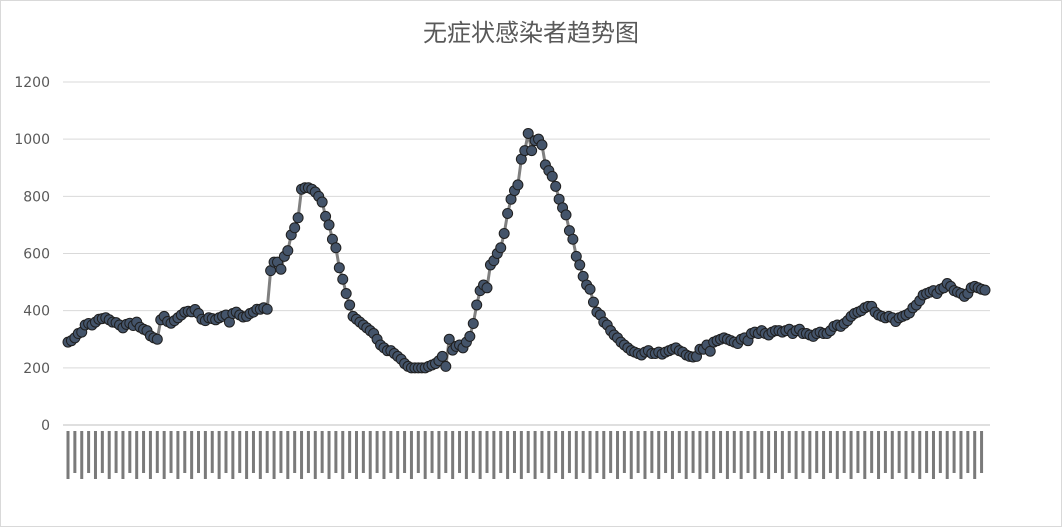 The width and height of the screenshot is (1062, 527). Describe the element at coordinates (525, 455) in the screenshot. I see `x-axis` at that location.